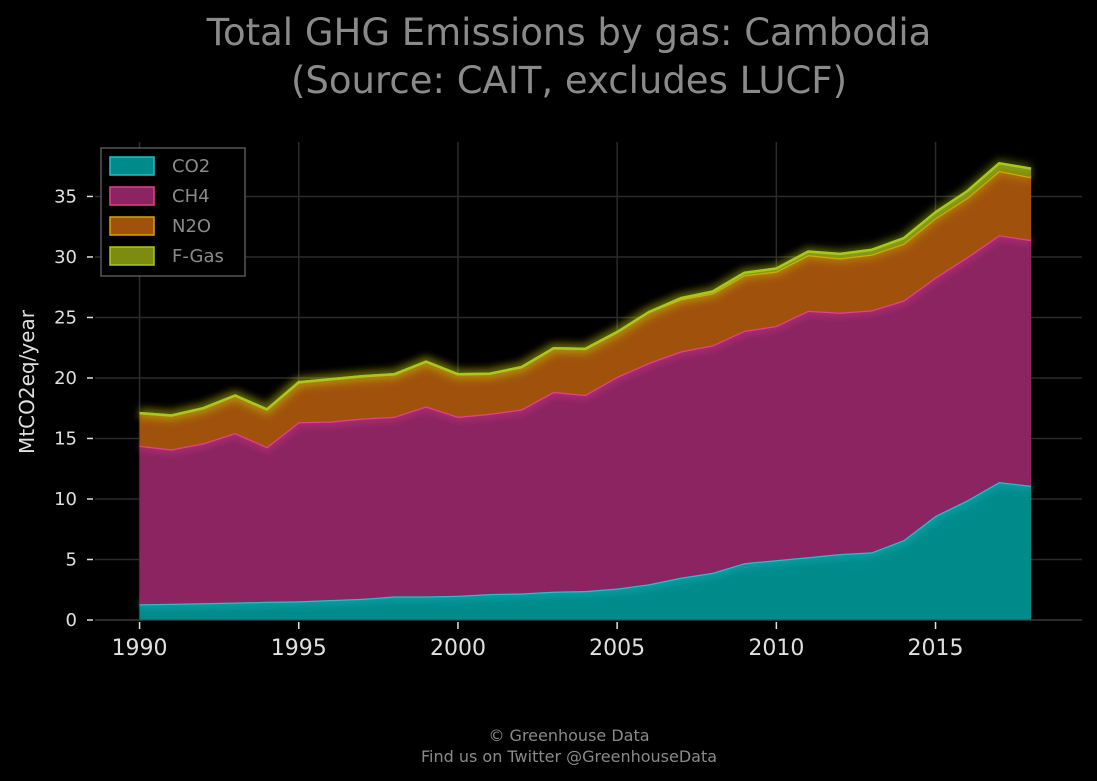  What do you see at coordinates (27, 381) in the screenshot?
I see `y-axis-label: MtCO2eq/year` at bounding box center [27, 381].